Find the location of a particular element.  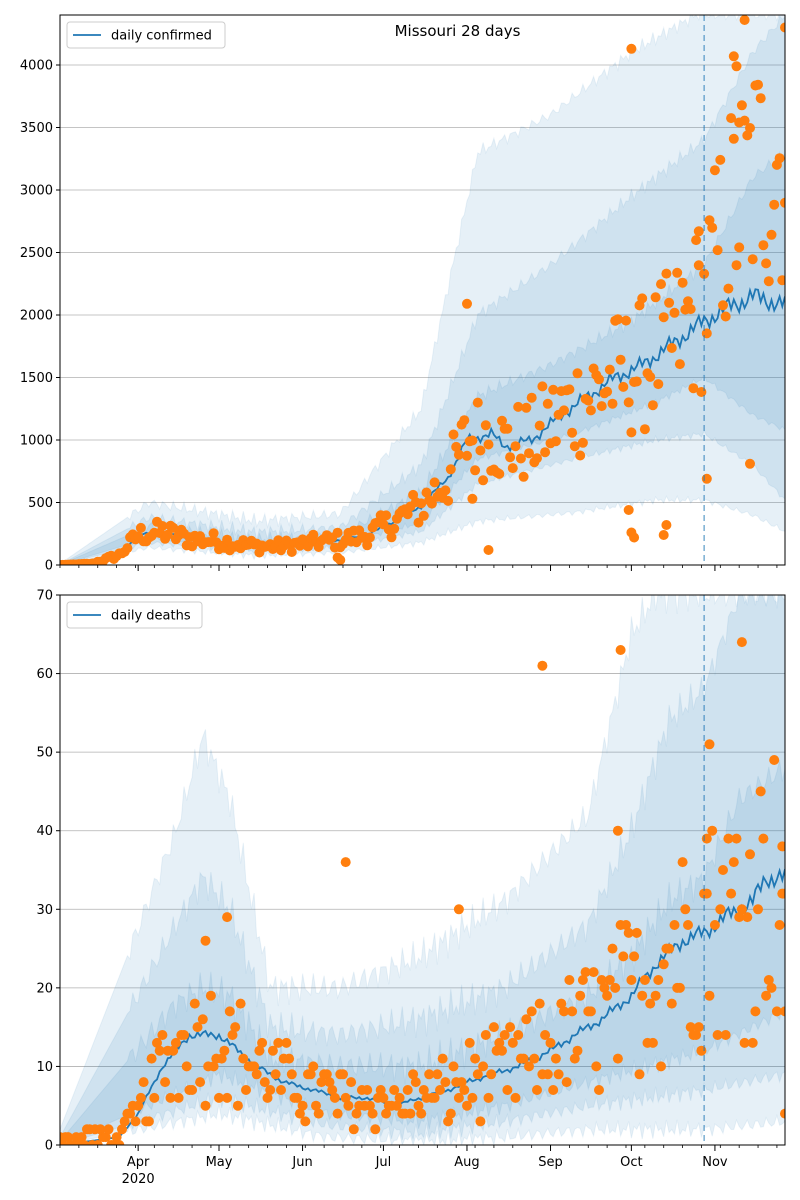

y-tick-label: 50 is located at coordinates (44, 753).